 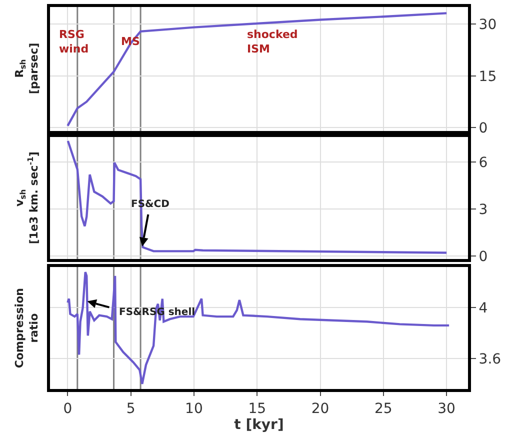 What do you see at coordinates (194, 408) in the screenshot?
I see `x-tick-label: 10` at bounding box center [194, 408].